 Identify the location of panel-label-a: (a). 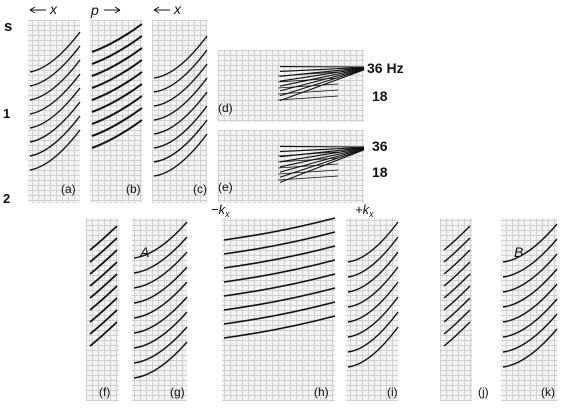
(68, 189).